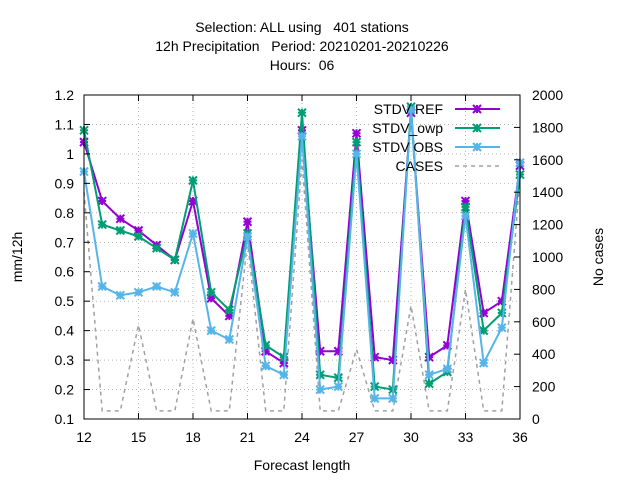 This screenshot has width=640, height=480. I want to click on legend-item: STDV REF, so click(437, 109).